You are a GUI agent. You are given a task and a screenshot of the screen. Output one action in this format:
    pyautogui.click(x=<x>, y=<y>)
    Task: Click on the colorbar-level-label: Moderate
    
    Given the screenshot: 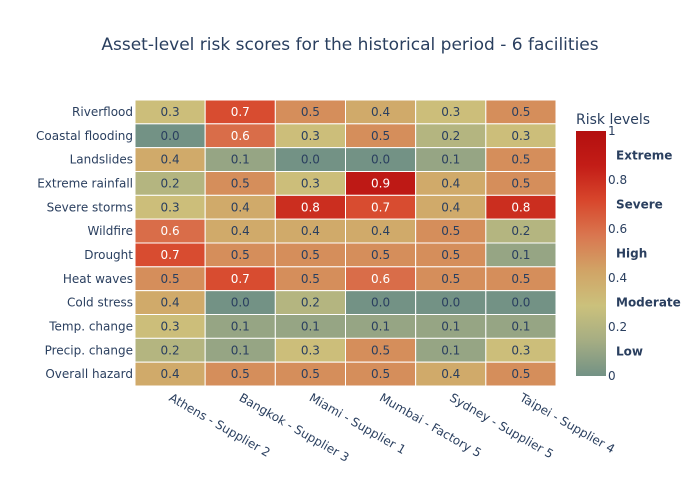 What is the action you would take?
    pyautogui.click(x=648, y=303)
    